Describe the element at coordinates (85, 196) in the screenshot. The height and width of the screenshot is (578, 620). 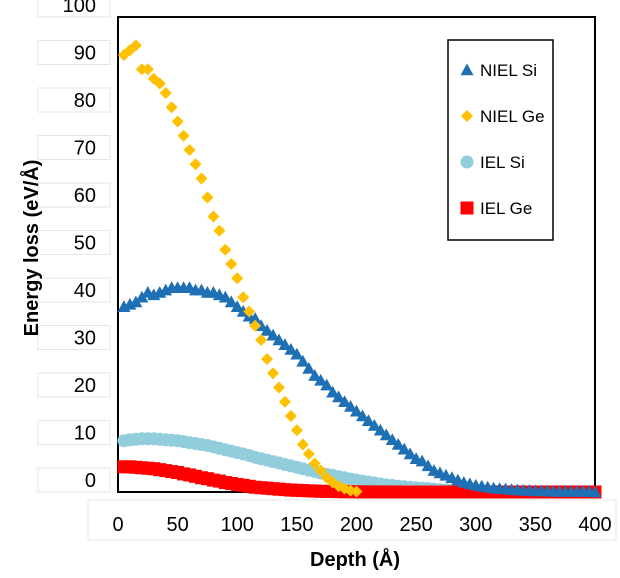
I see `y-tick-label: 60` at that location.